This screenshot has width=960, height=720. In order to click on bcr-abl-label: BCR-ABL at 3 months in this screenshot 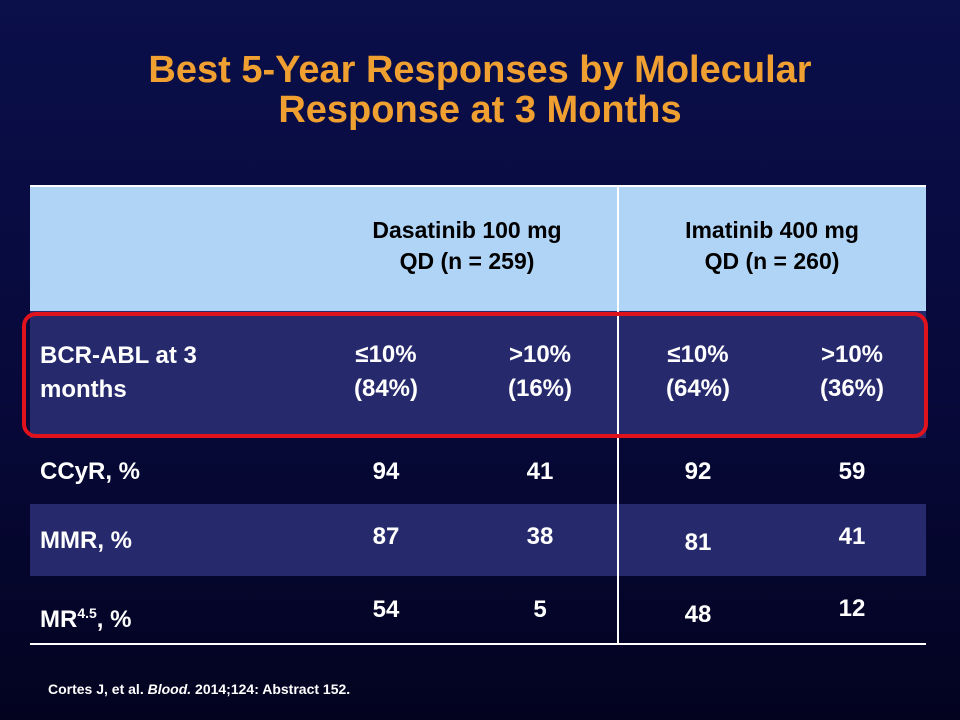, I will do `click(118, 373)`.